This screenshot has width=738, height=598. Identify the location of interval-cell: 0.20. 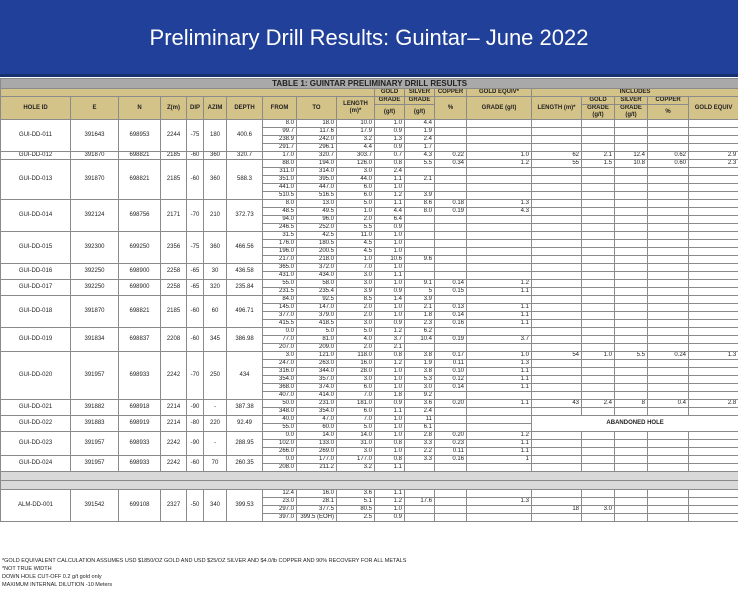
(450, 435).